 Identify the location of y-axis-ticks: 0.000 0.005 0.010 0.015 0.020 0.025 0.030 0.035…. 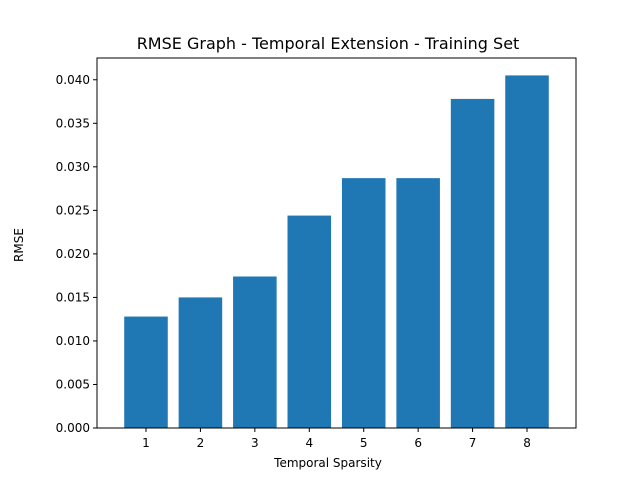
(76, 254).